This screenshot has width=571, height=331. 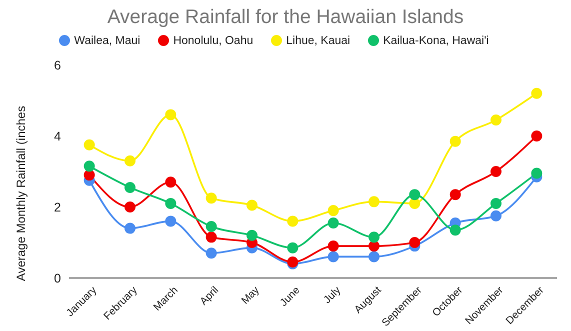 What do you see at coordinates (58, 278) in the screenshot?
I see `y-tick-label: 0` at bounding box center [58, 278].